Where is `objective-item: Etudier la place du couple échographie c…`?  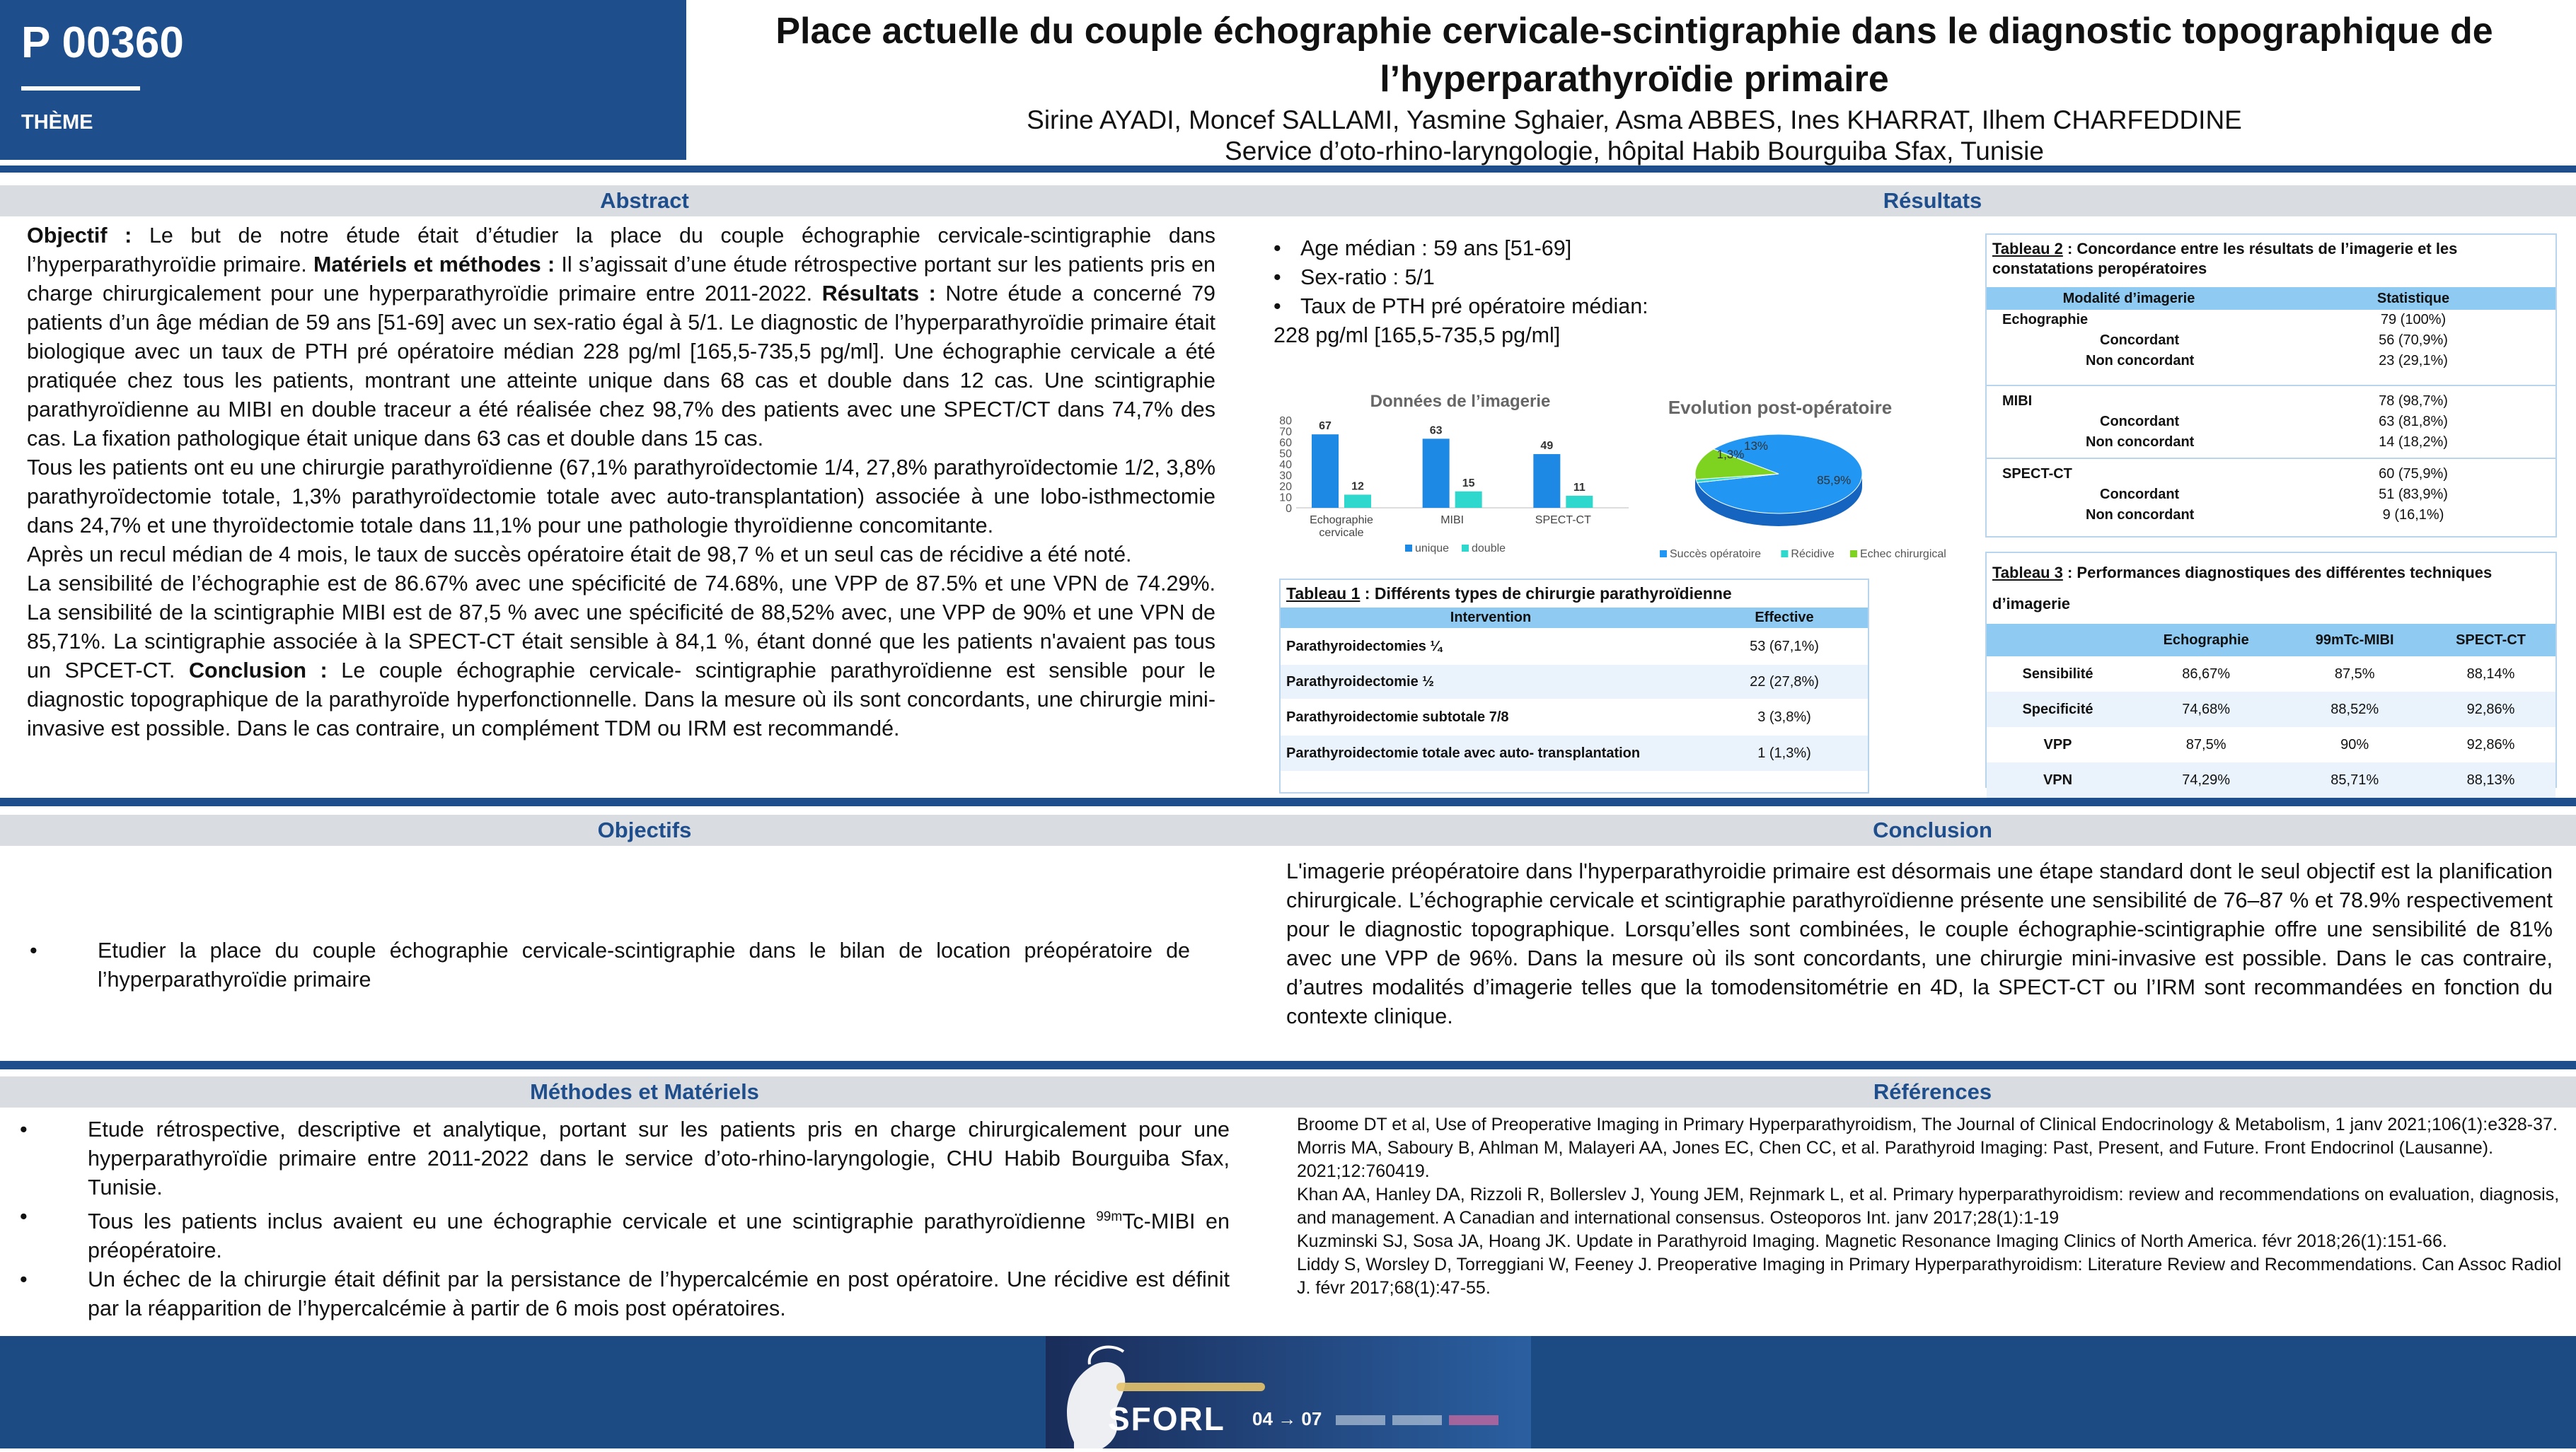 objective-item: Etudier la place du couple échographie c… is located at coordinates (610, 965).